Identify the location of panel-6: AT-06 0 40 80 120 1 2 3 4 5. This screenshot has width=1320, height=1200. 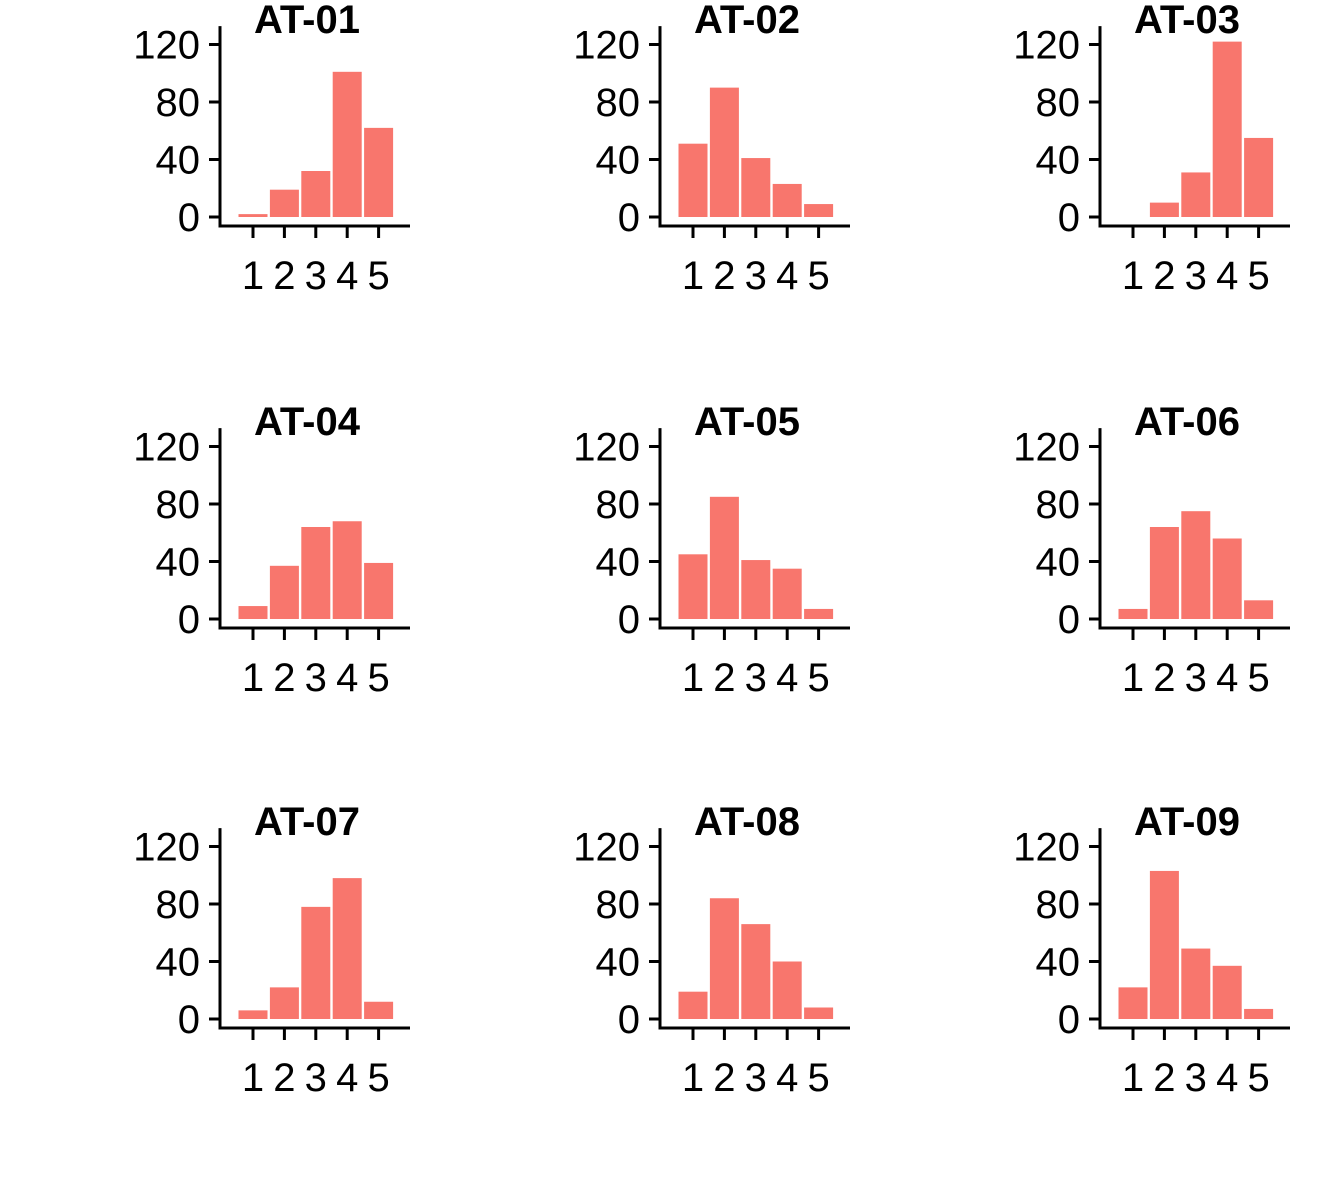
(1151, 550).